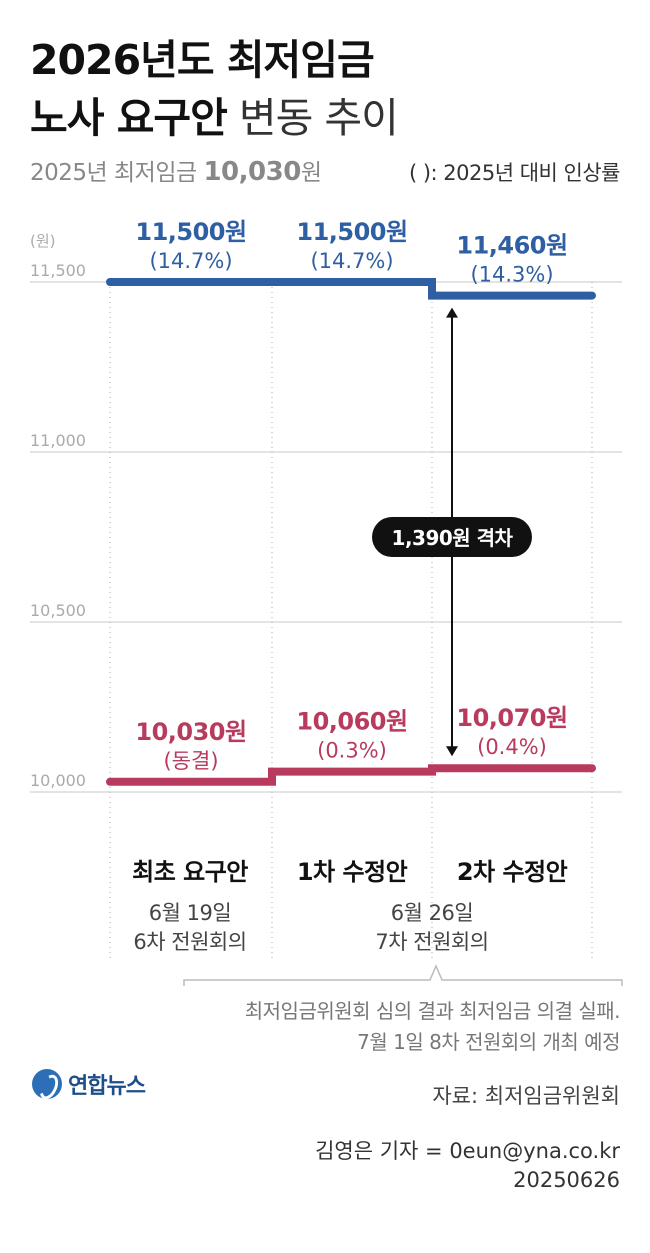 This screenshot has height=1253, width=650. I want to click on data-label-management-0: 10,030원, so click(190, 732).